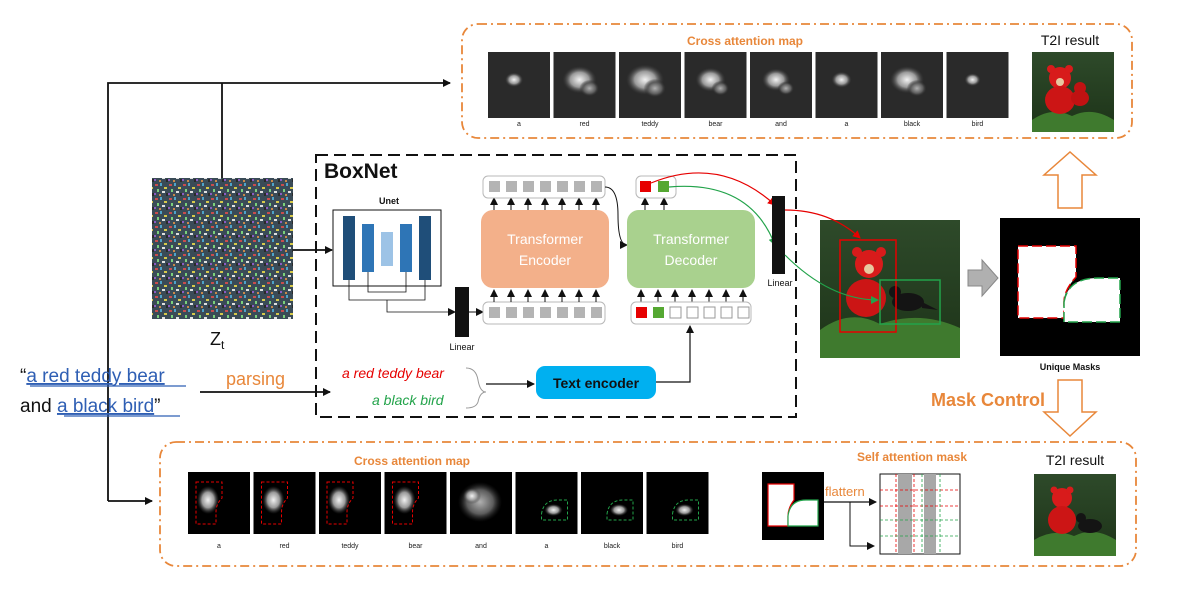 This screenshot has height=598, width=1181. I want to click on bottom-token-label: bear, so click(415, 546).